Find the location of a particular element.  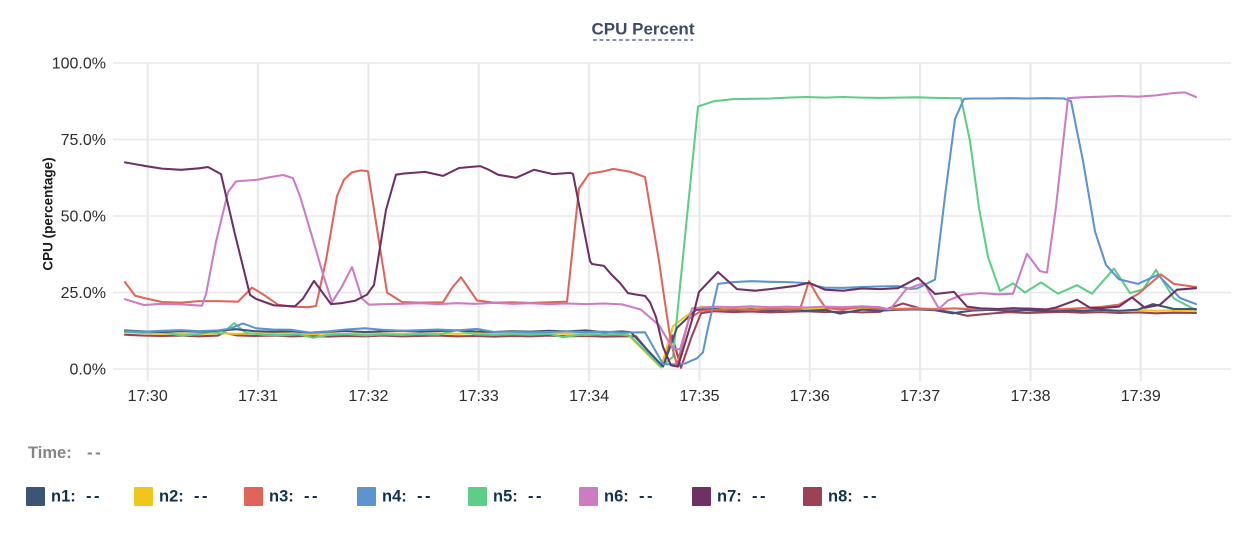

svg-text: n6: is located at coordinates (616, 497).